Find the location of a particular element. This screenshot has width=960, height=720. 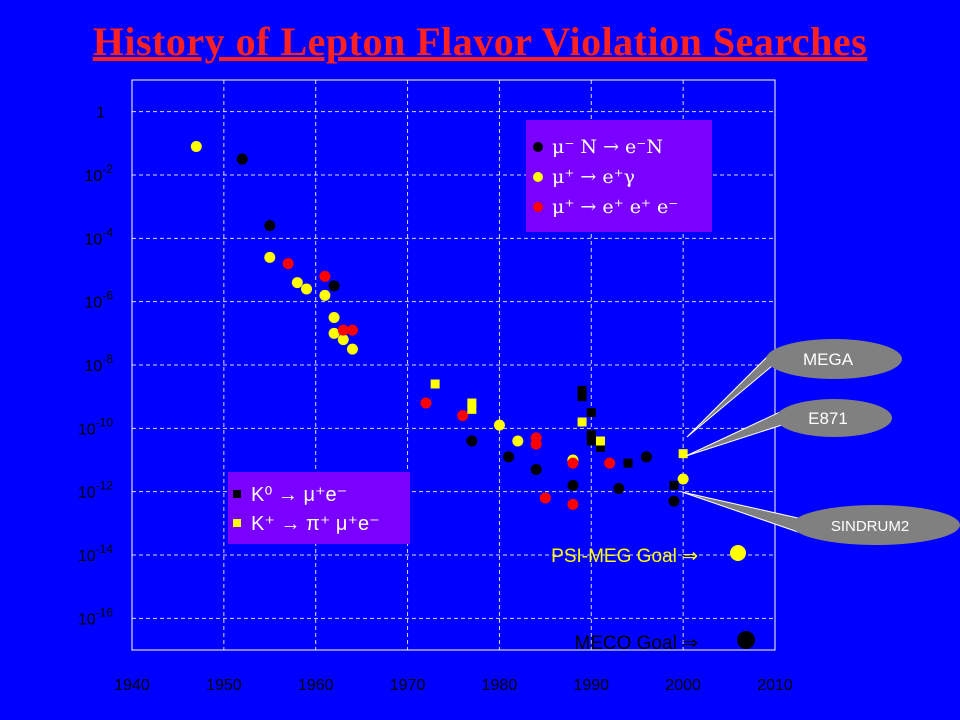

x-tick-label: 1940 is located at coordinates (132, 685).